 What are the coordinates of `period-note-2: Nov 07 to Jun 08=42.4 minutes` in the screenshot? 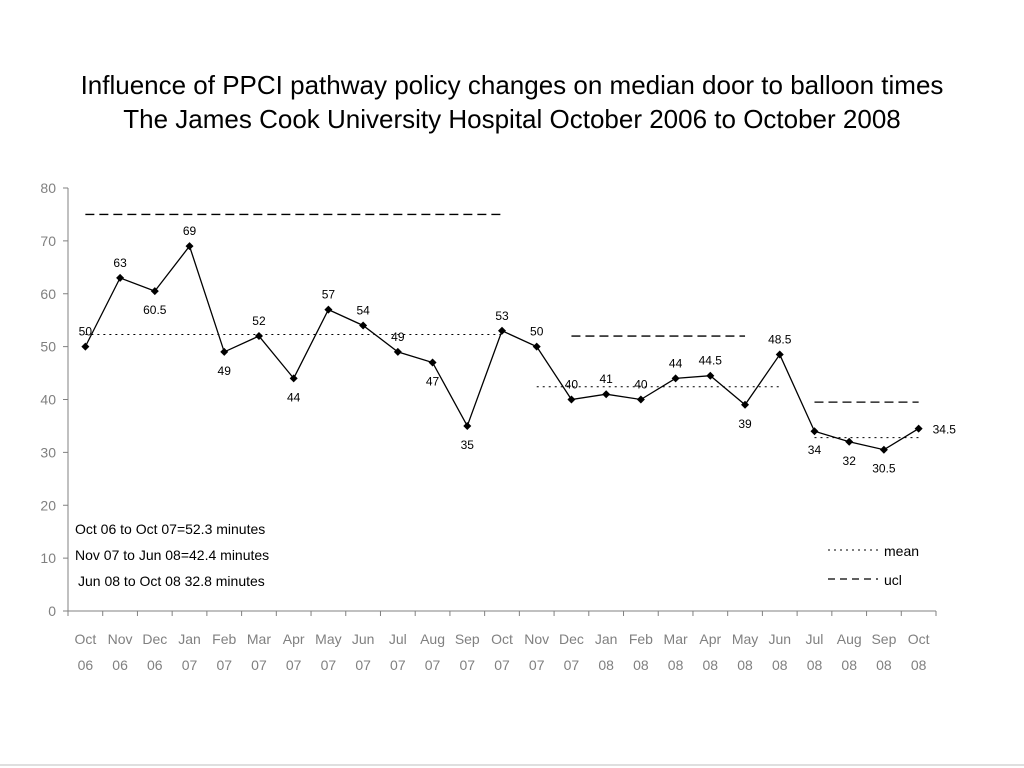 It's located at (172, 555).